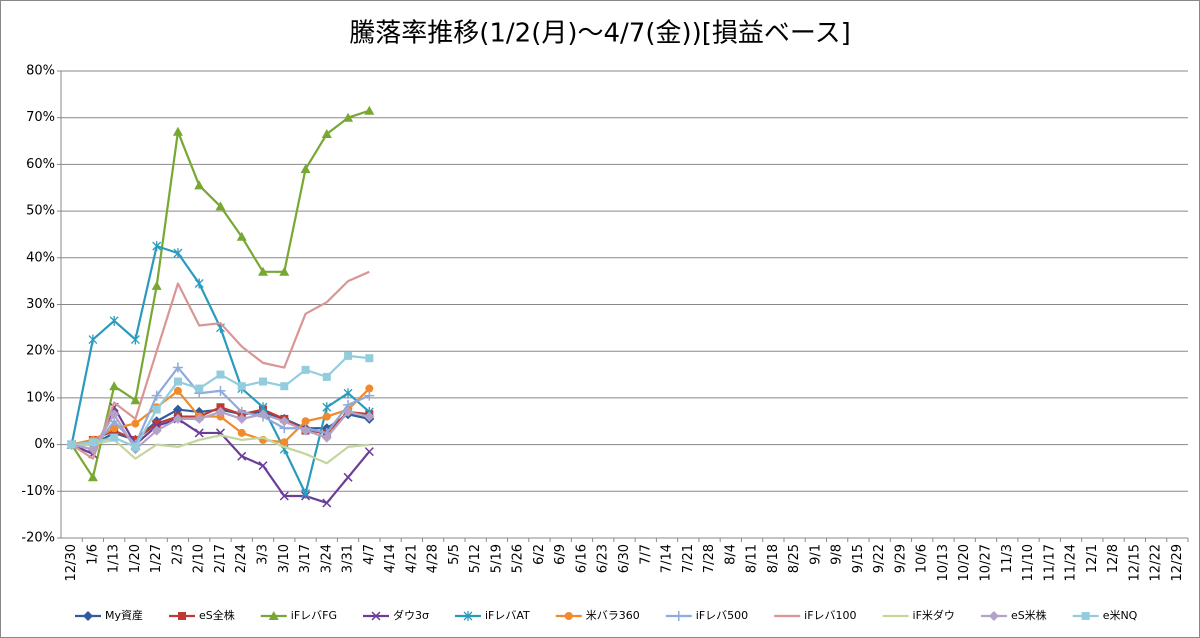 The width and height of the screenshot is (1200, 638). I want to click on x-tick-label: 11/10, so click(1028, 562).